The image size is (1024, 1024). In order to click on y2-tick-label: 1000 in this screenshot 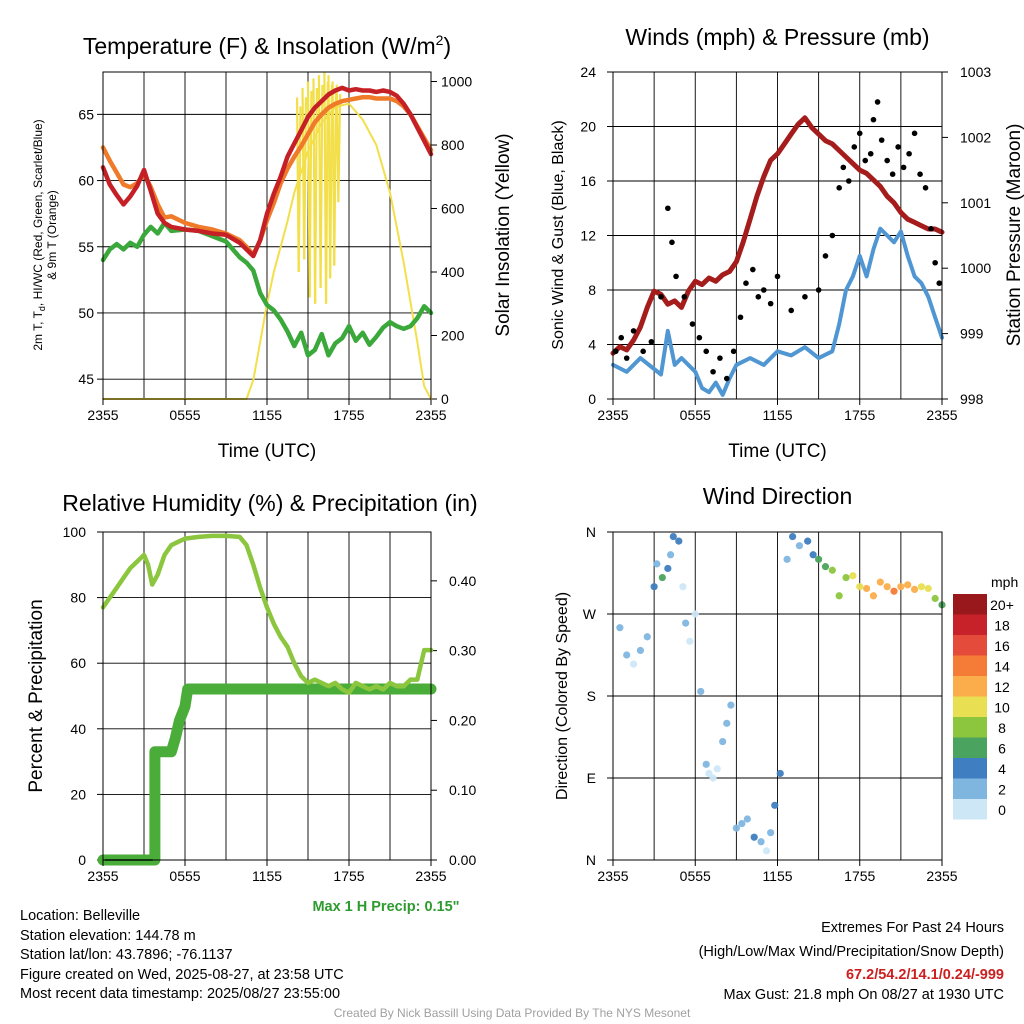, I will do `click(975, 268)`.